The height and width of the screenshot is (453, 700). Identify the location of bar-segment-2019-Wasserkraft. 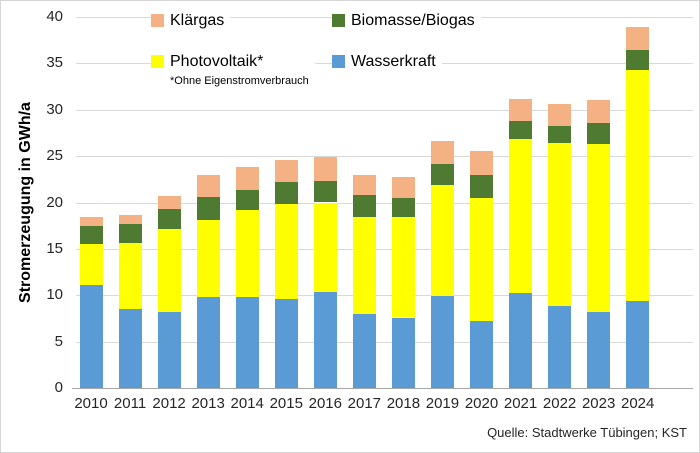
(442, 342).